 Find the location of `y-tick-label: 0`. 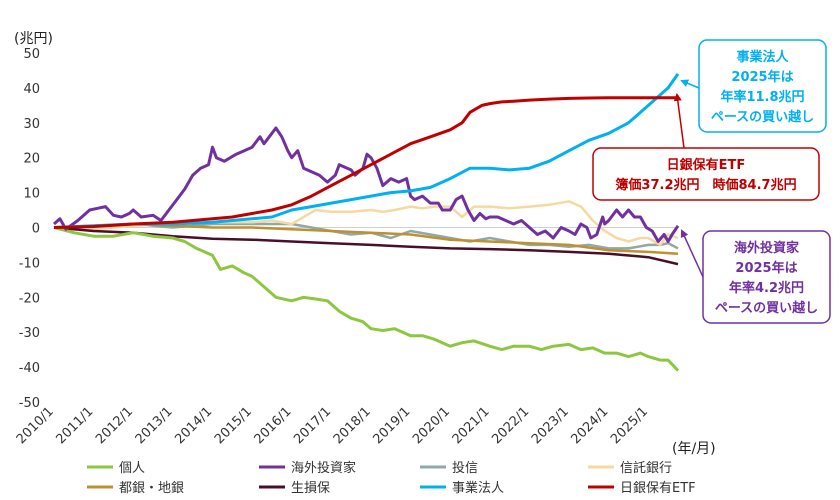

y-tick-label: 0 is located at coordinates (36, 229).